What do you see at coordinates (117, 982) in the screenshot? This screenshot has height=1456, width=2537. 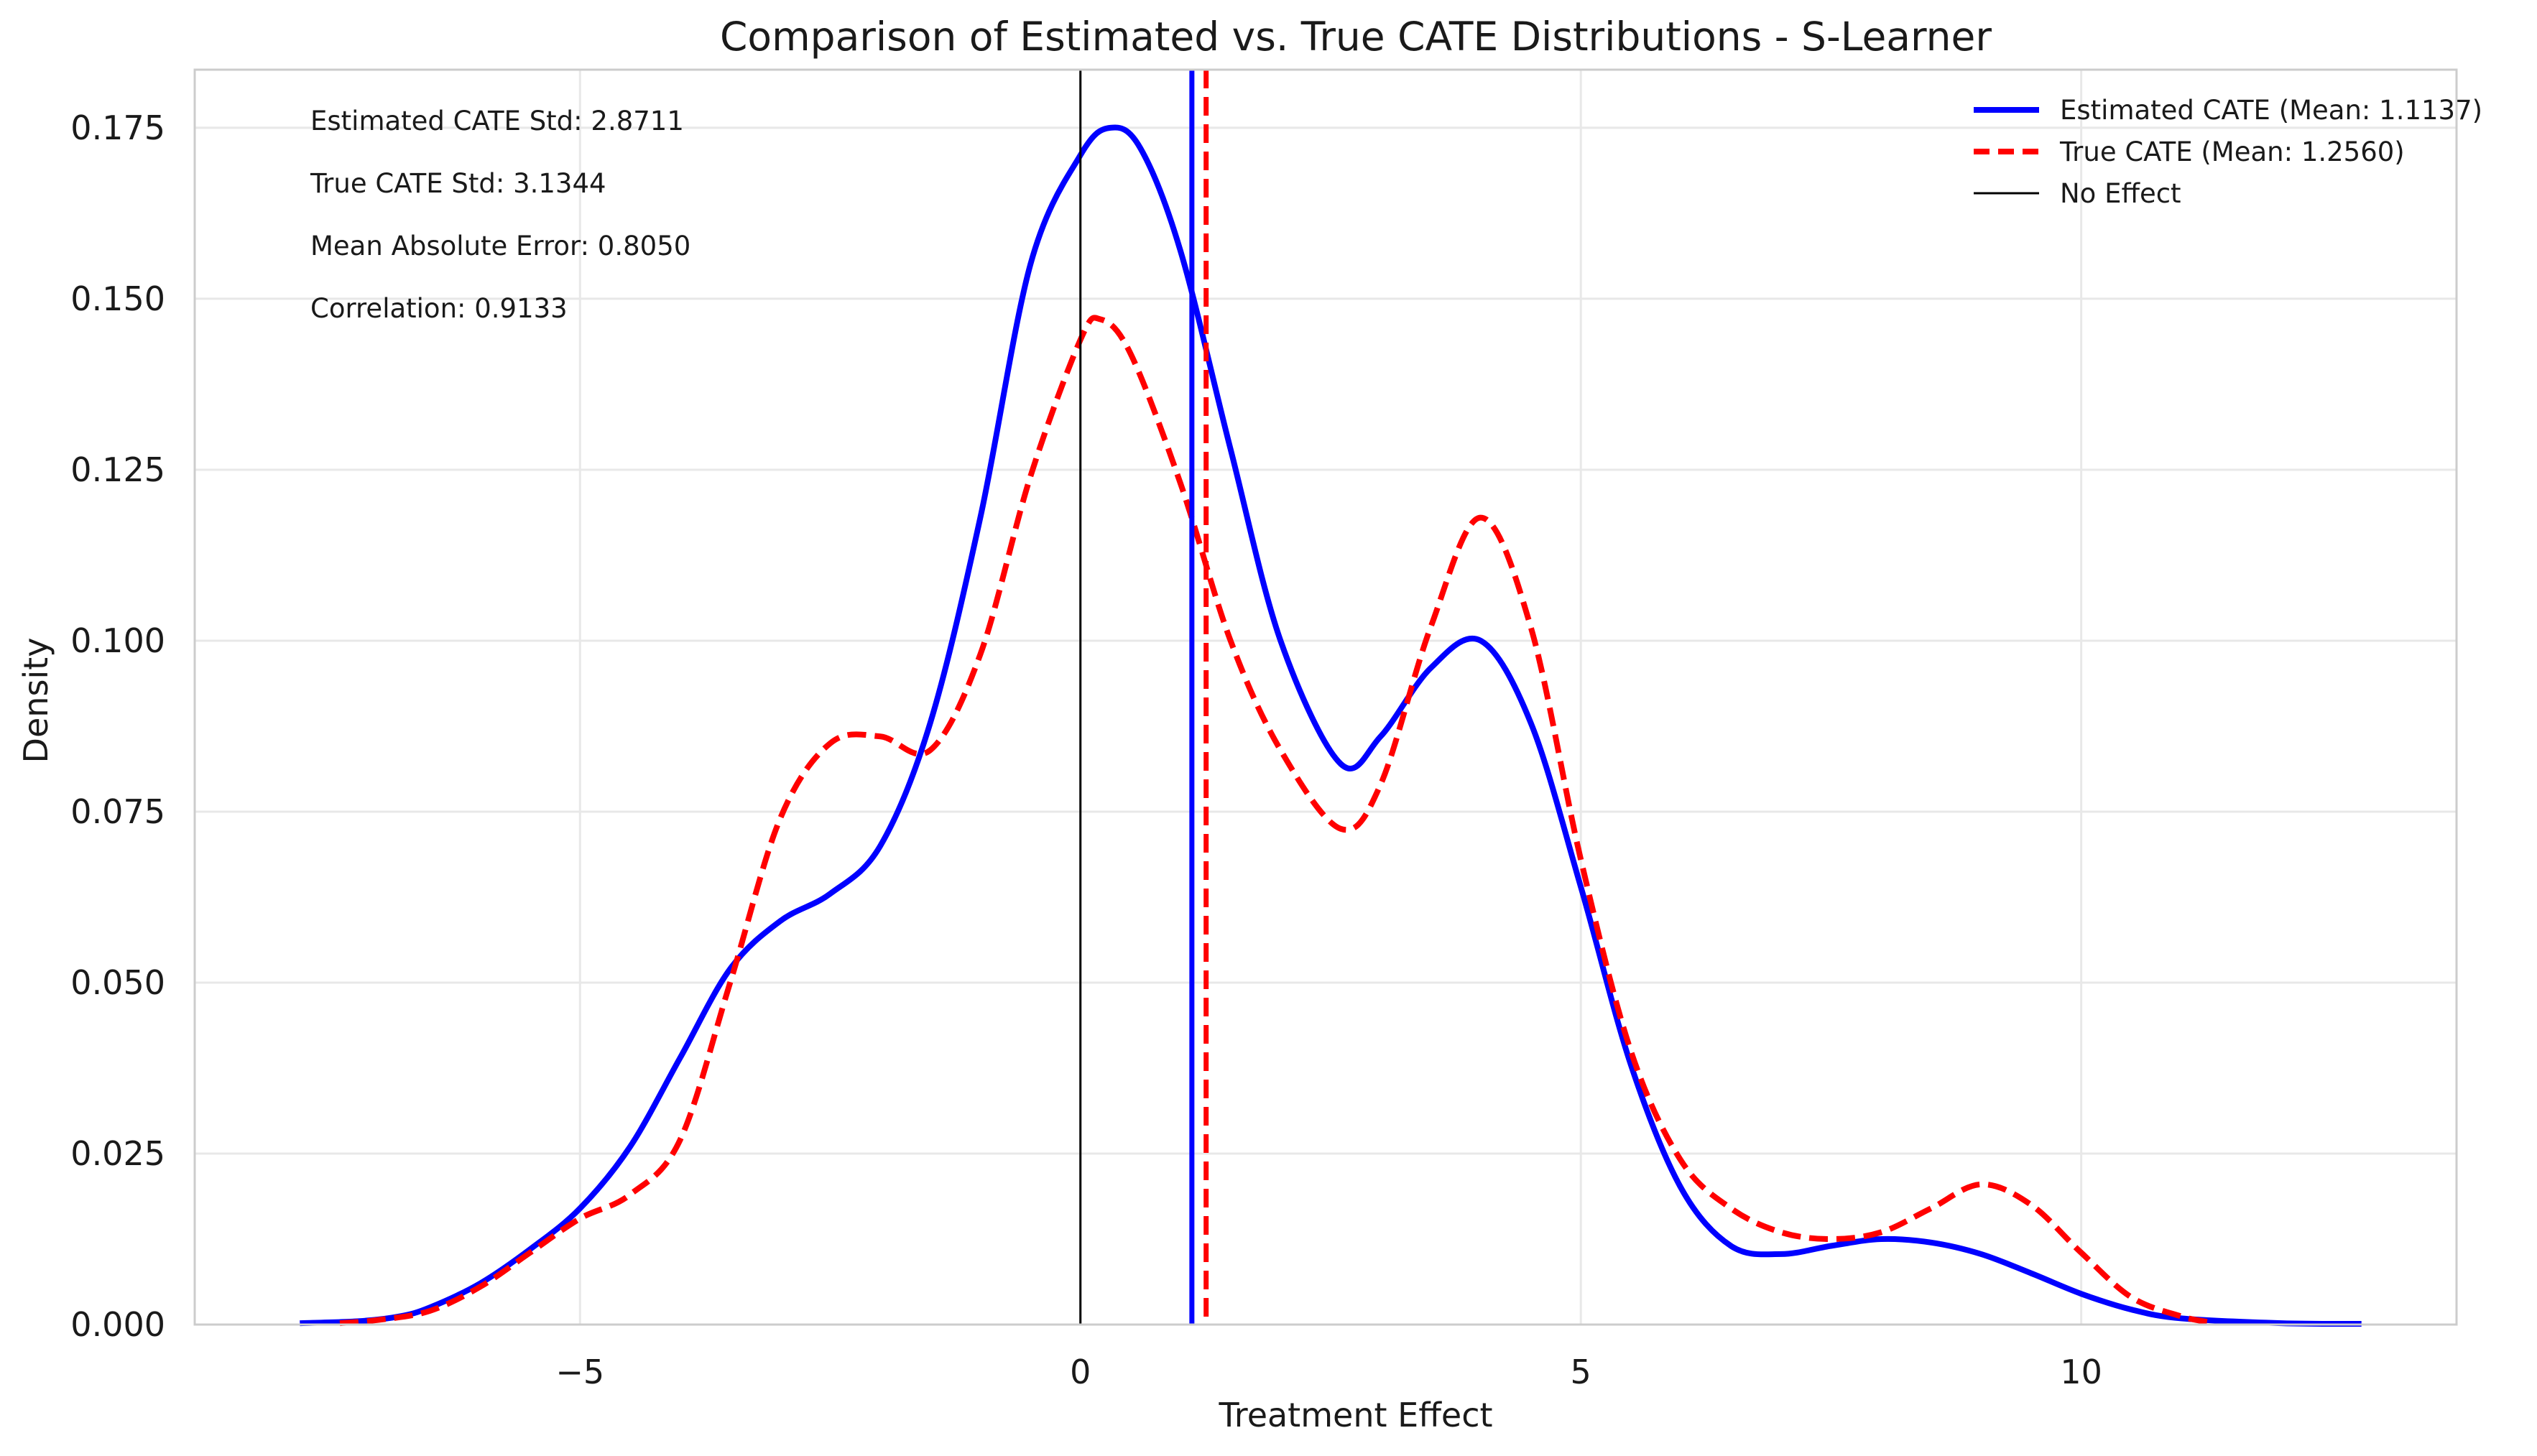 I see `y-tick-label: 0.050` at bounding box center [117, 982].